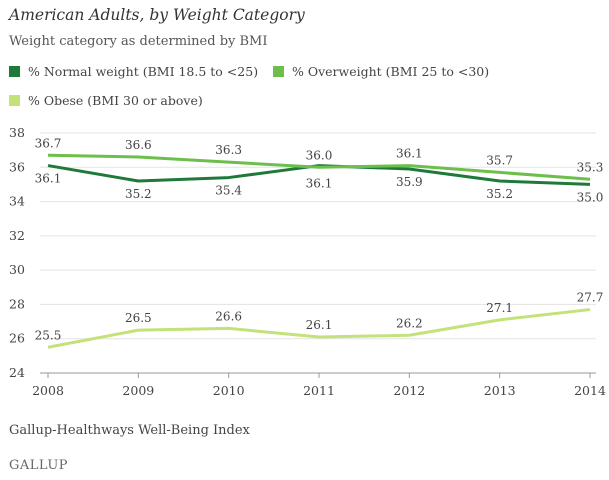  I want to click on legend-item-normal: % Normal weight (BMI 18.5 to <25), so click(133, 71).